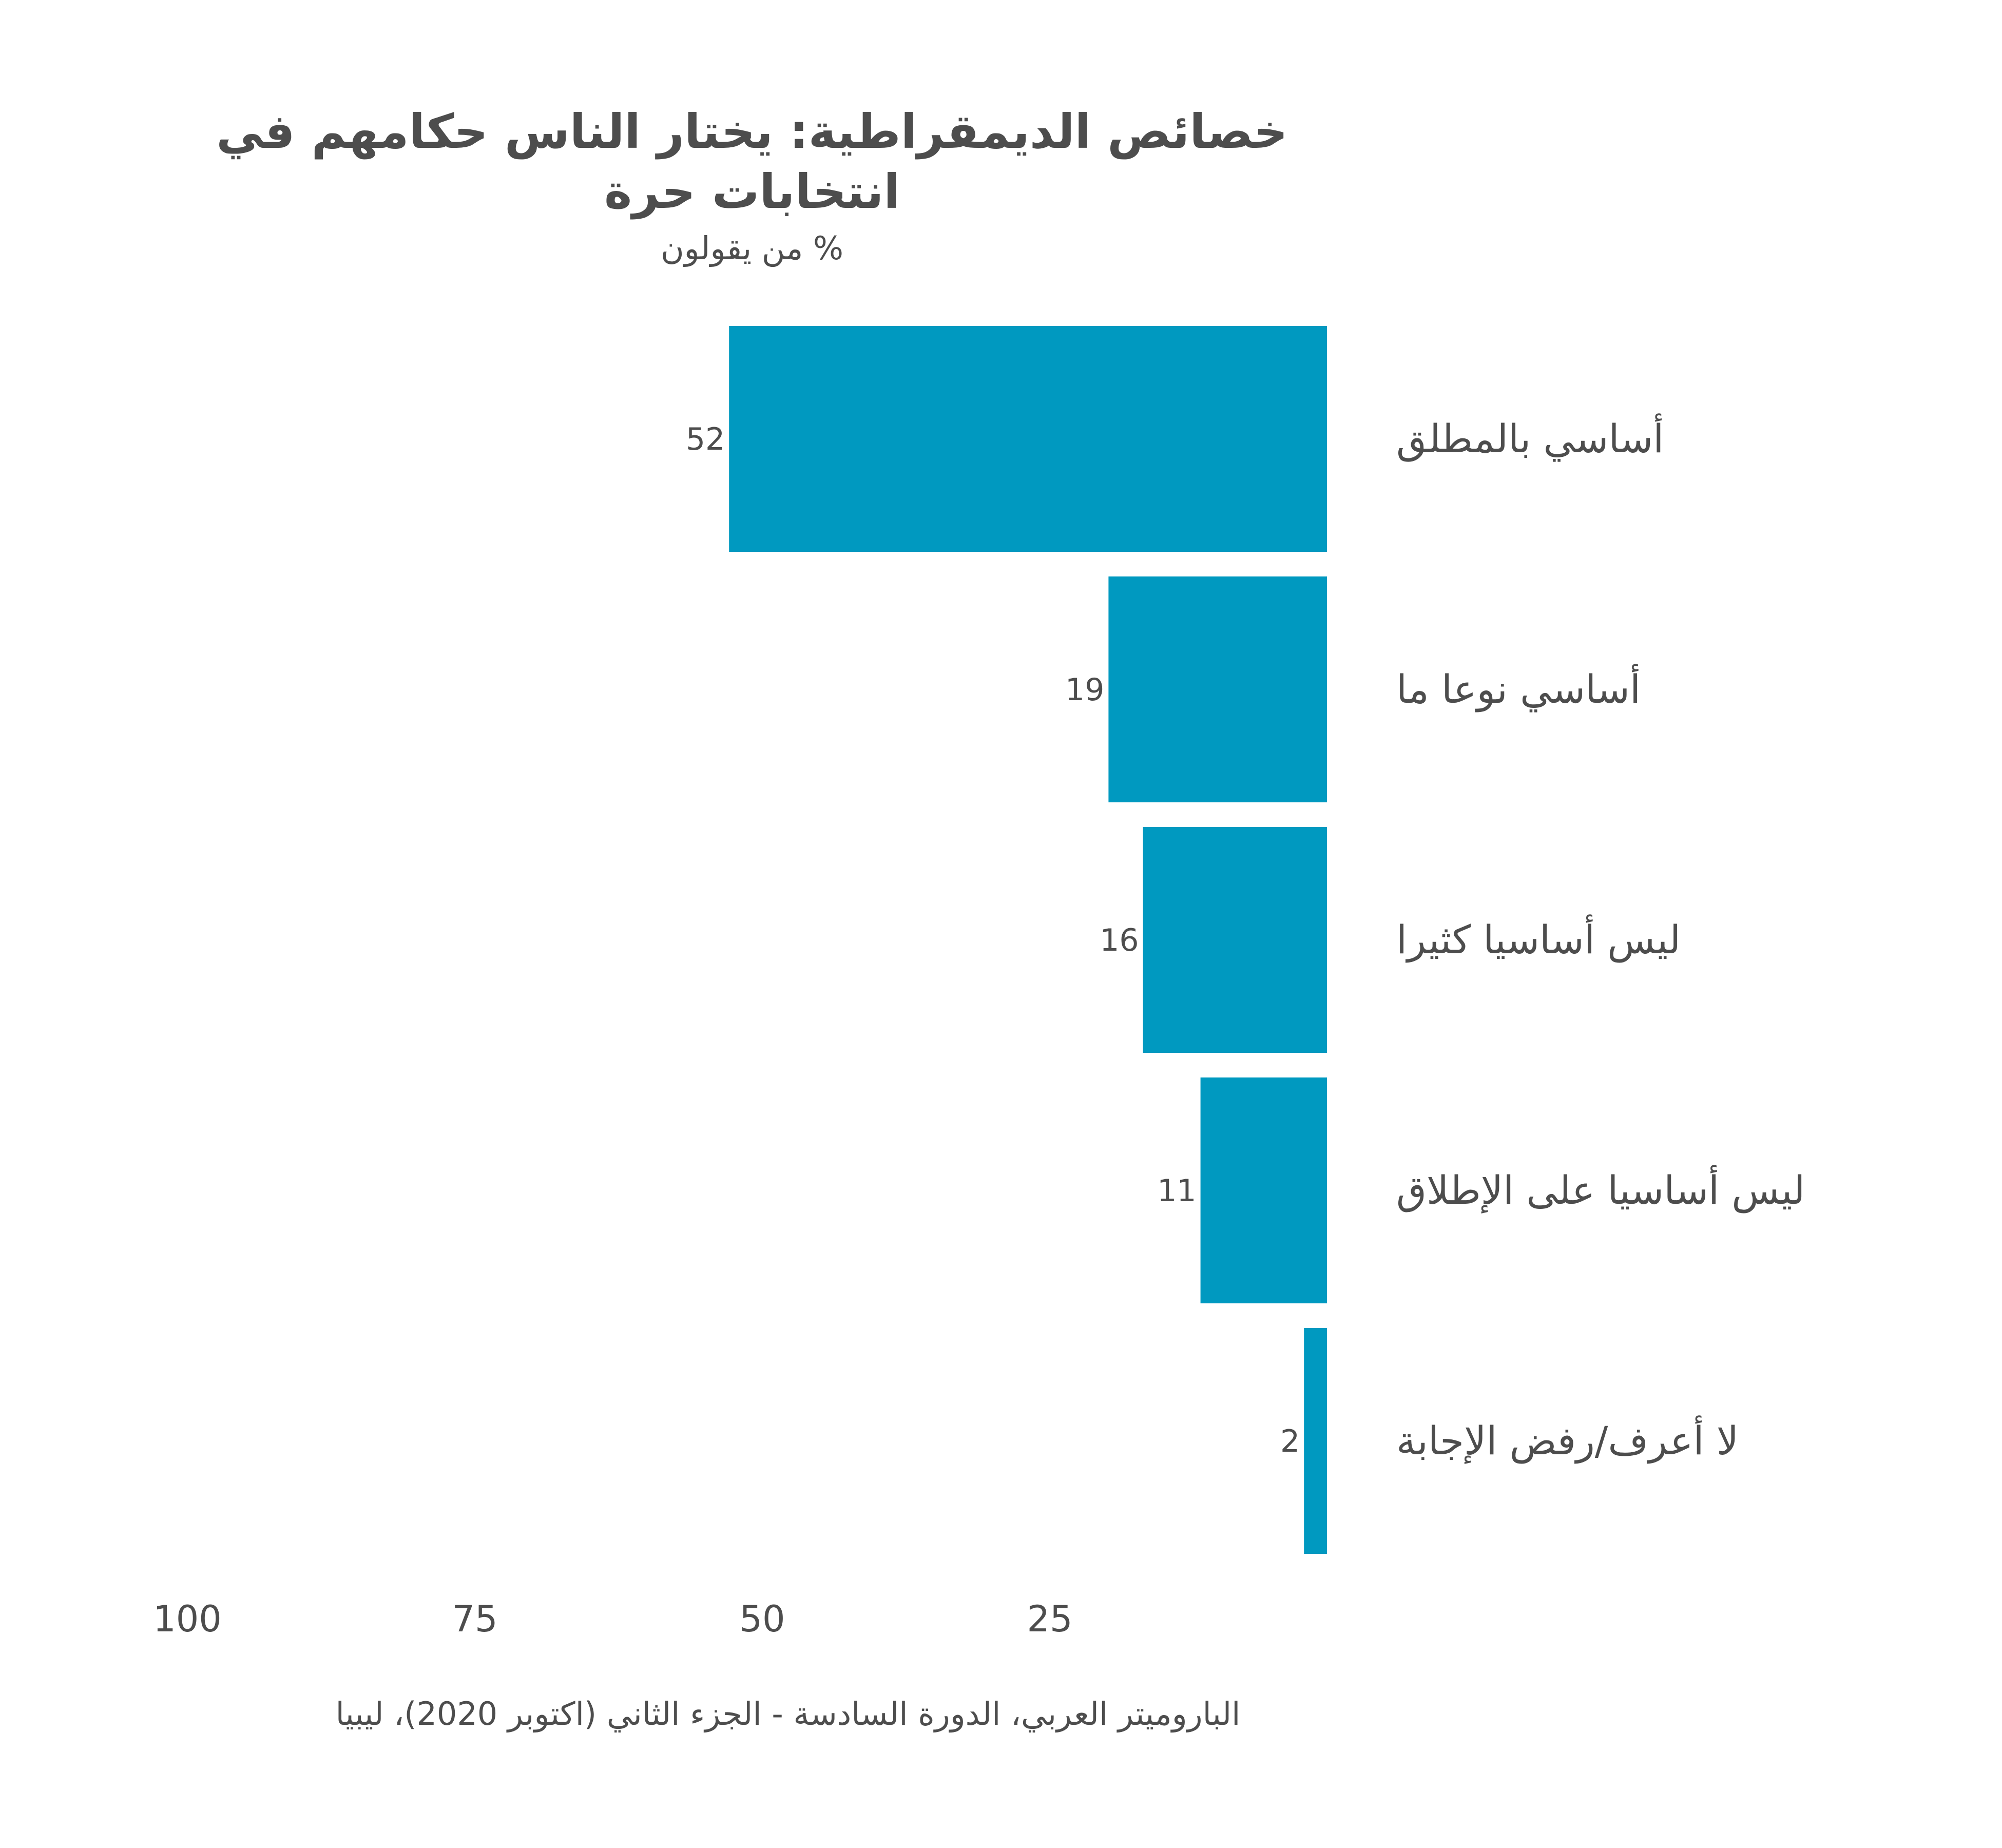 The height and width of the screenshot is (1848, 2002). Describe the element at coordinates (1518, 688) in the screenshot. I see `category-label-2: أساسي نوعا ما` at that location.